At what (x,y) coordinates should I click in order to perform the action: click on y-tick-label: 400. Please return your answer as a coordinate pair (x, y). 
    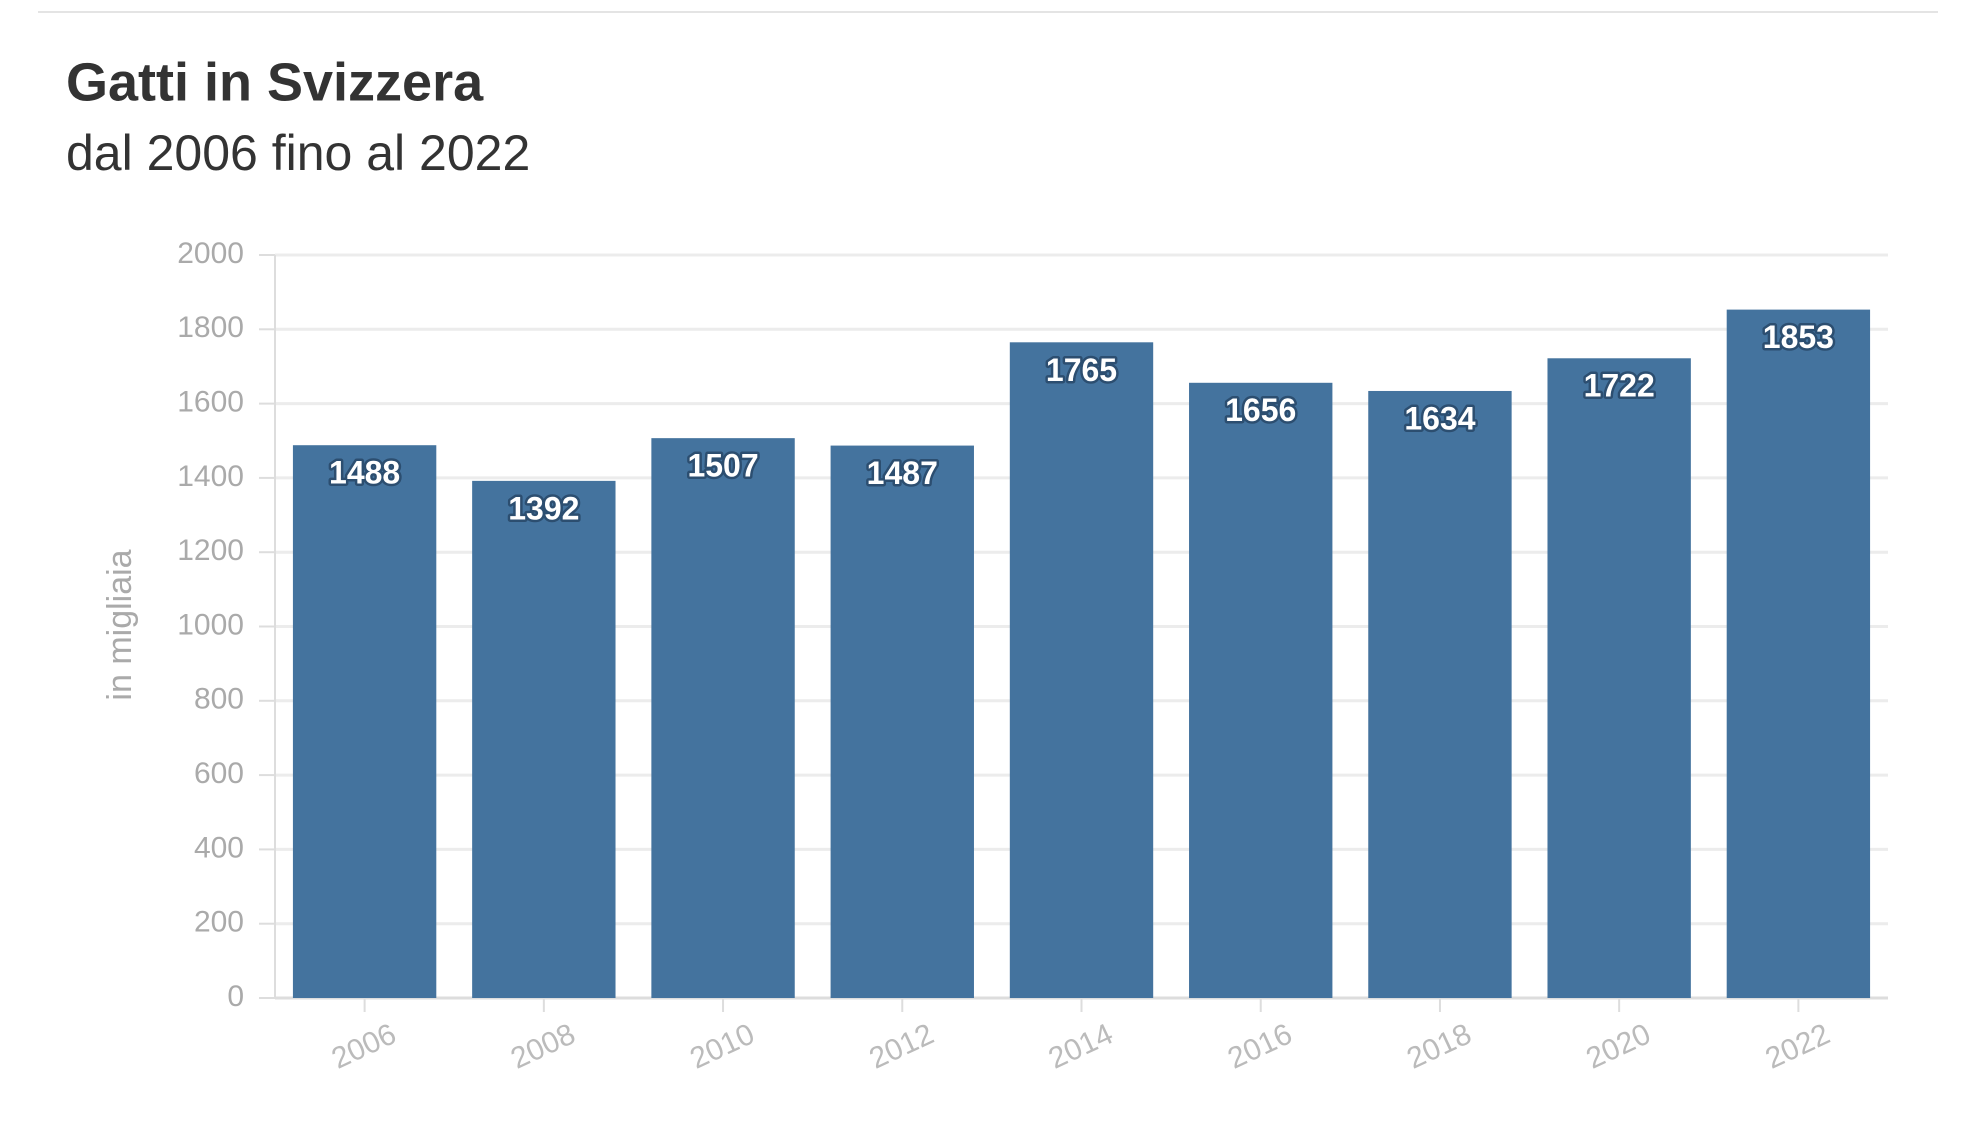
    Looking at the image, I should click on (219, 847).